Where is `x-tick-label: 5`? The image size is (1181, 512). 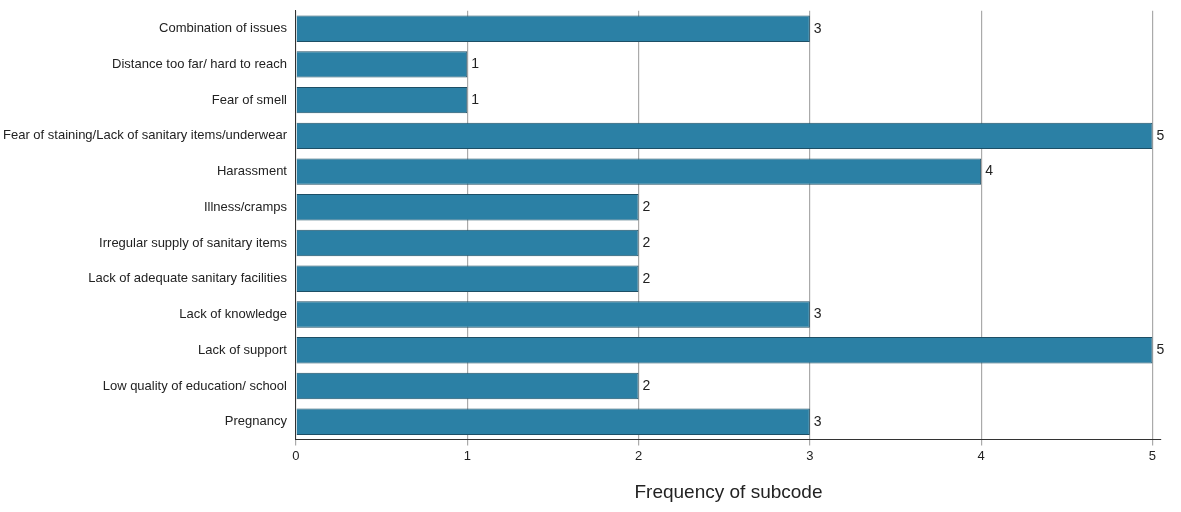
x-tick-label: 5 is located at coordinates (1152, 455).